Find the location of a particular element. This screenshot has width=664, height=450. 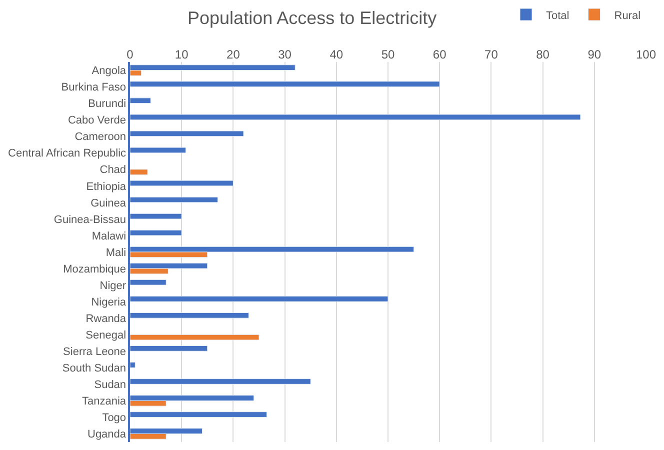

y-tick-label: Ethiopia is located at coordinates (106, 186).